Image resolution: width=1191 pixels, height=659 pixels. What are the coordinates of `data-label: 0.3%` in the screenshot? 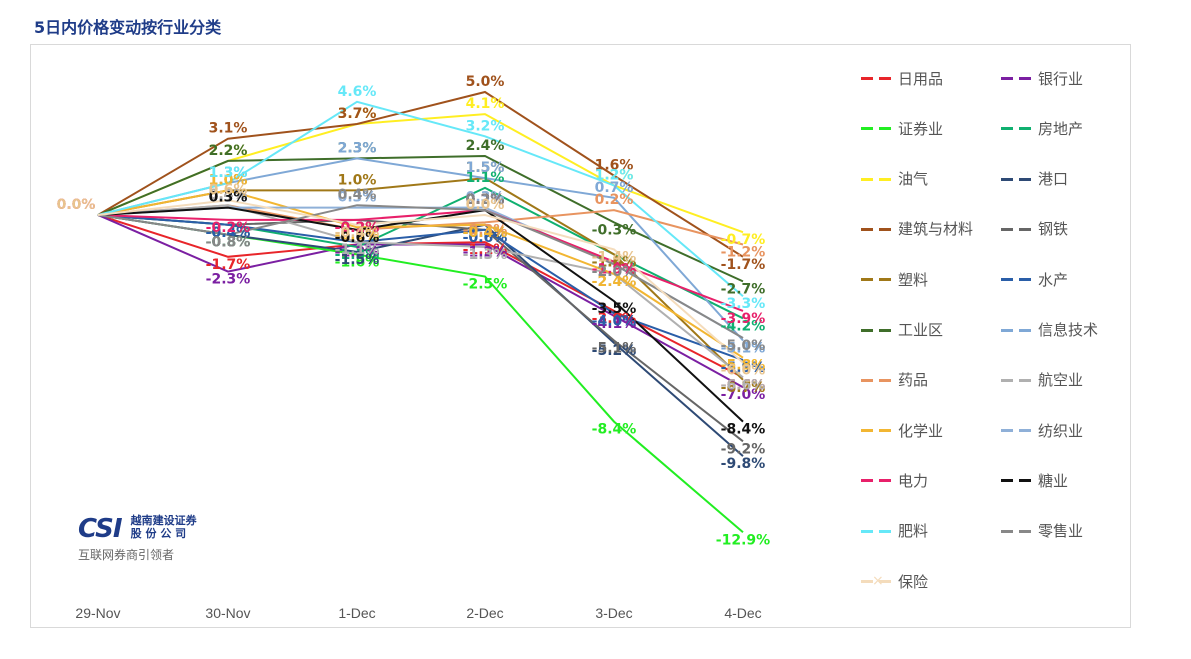 It's located at (485, 198).